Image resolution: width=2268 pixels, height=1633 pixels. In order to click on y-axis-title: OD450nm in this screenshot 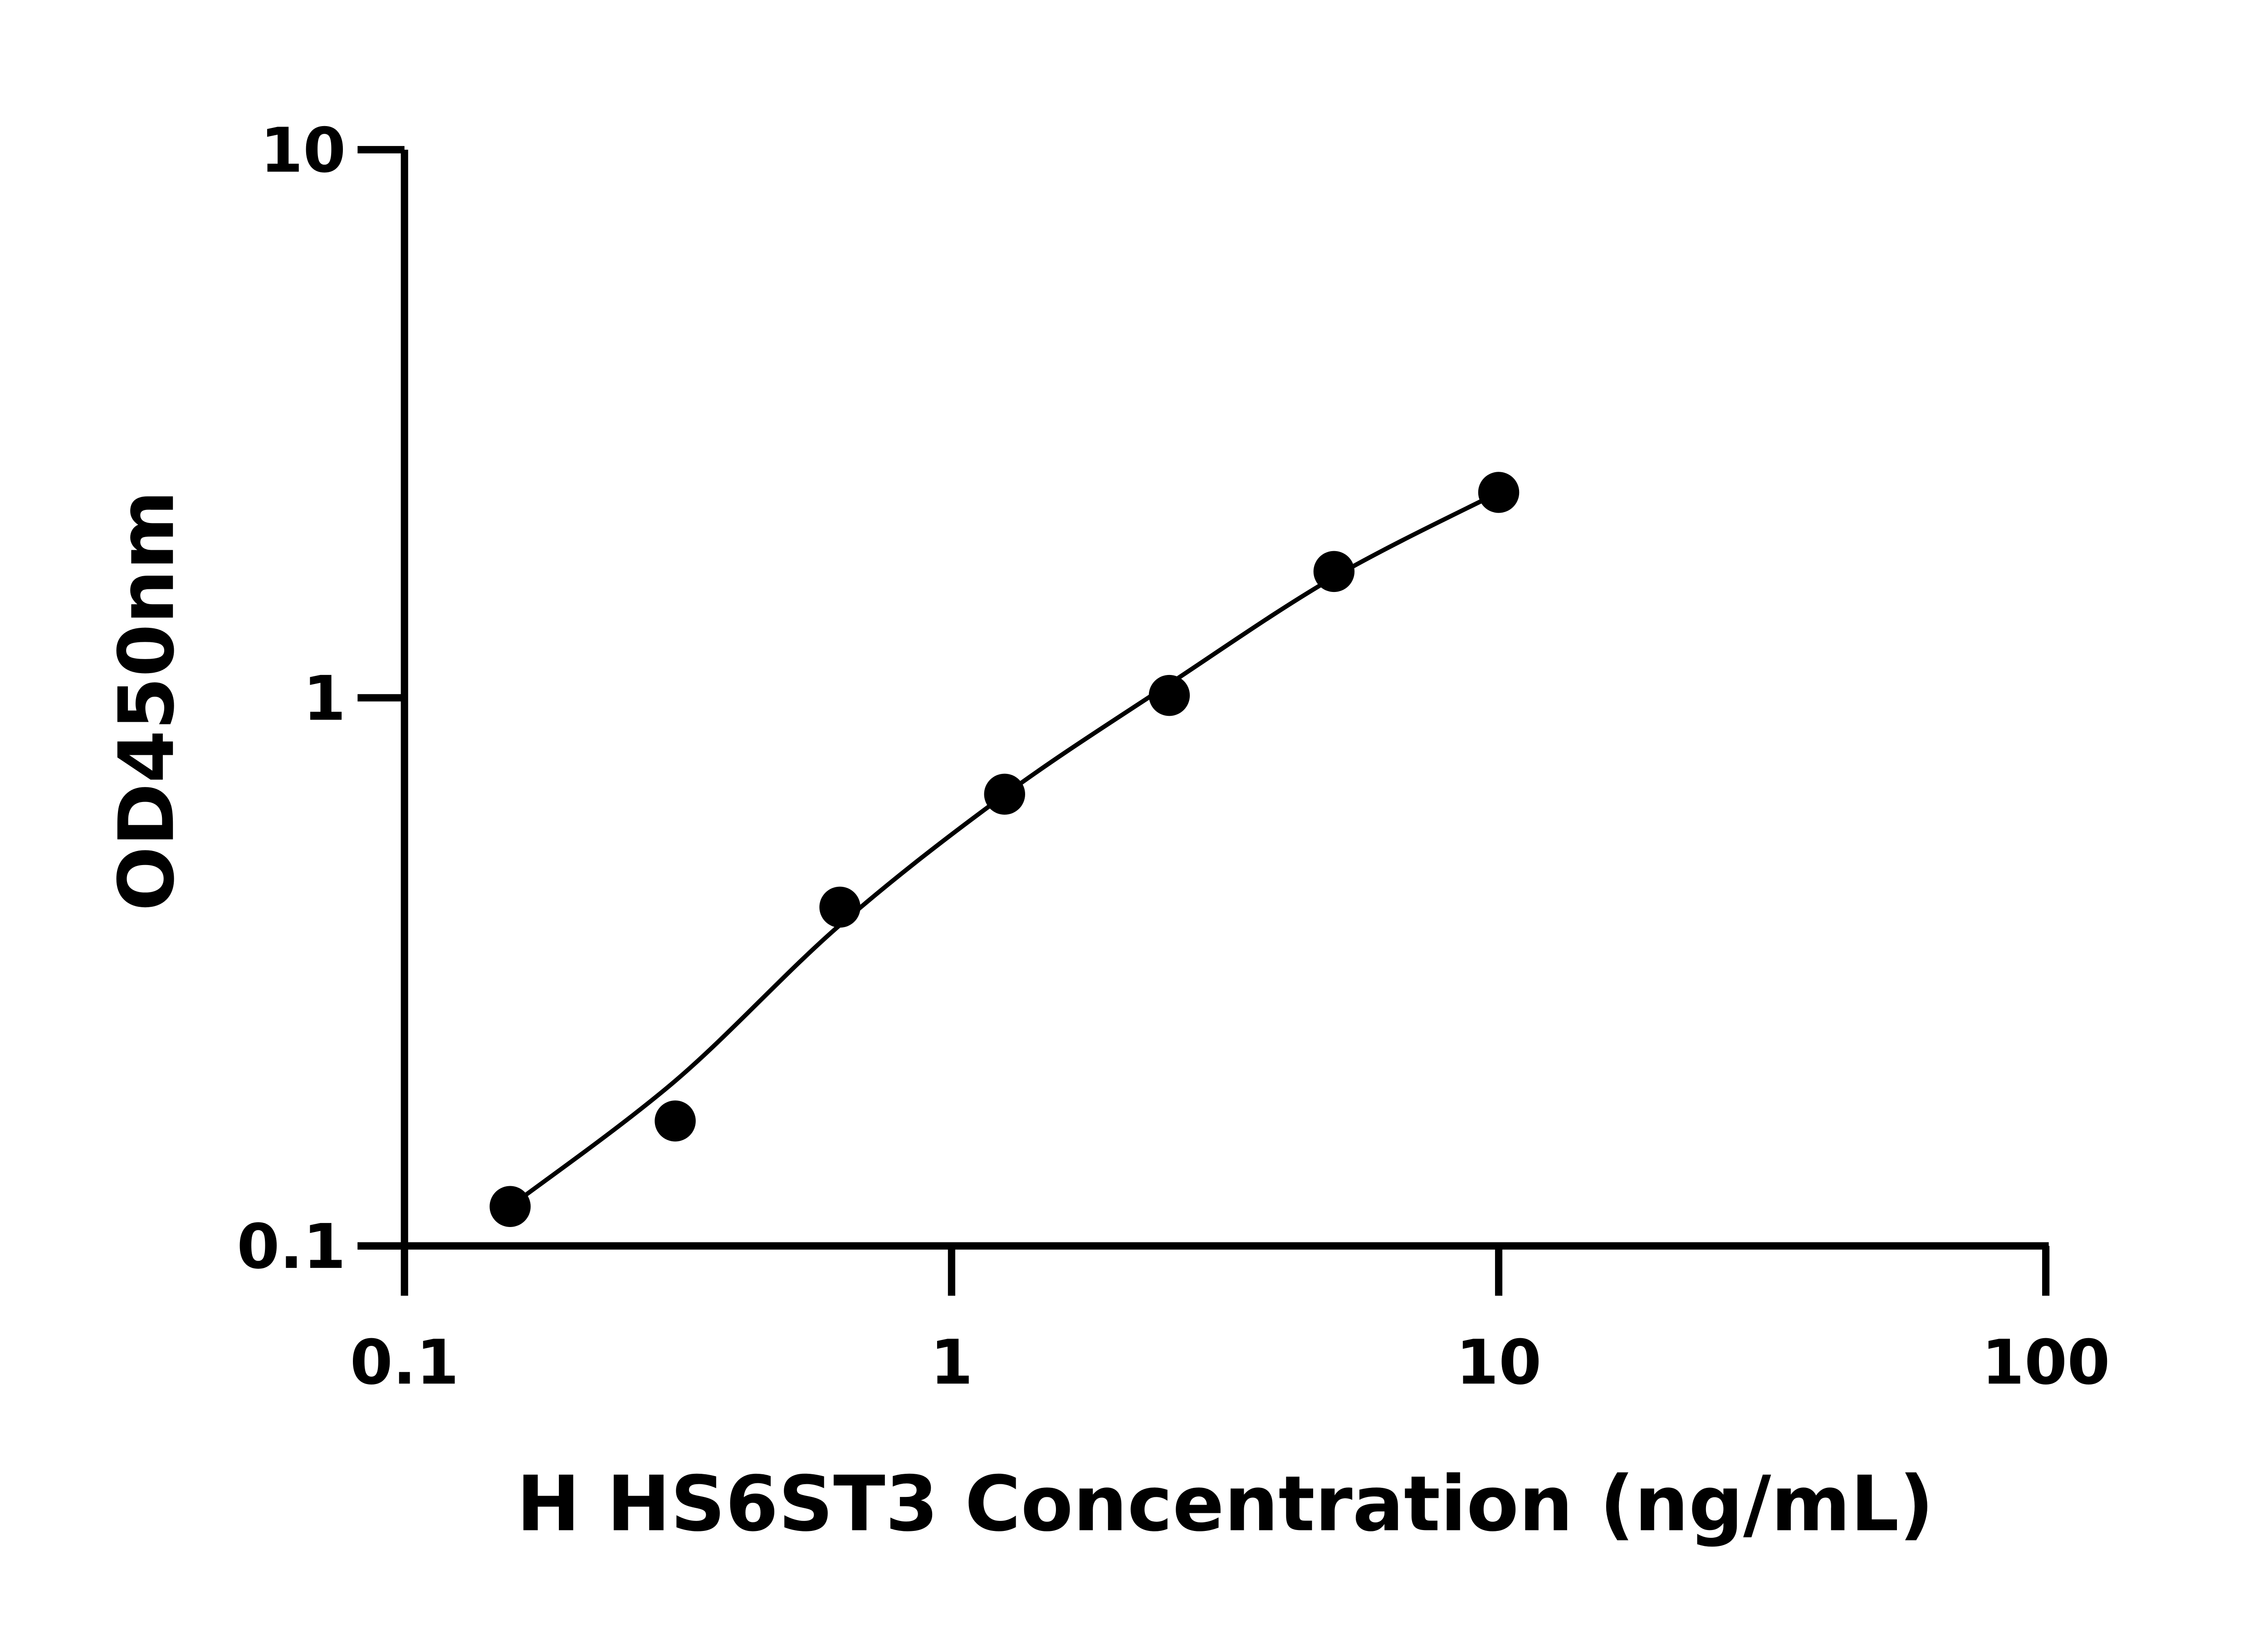, I will do `click(147, 700)`.